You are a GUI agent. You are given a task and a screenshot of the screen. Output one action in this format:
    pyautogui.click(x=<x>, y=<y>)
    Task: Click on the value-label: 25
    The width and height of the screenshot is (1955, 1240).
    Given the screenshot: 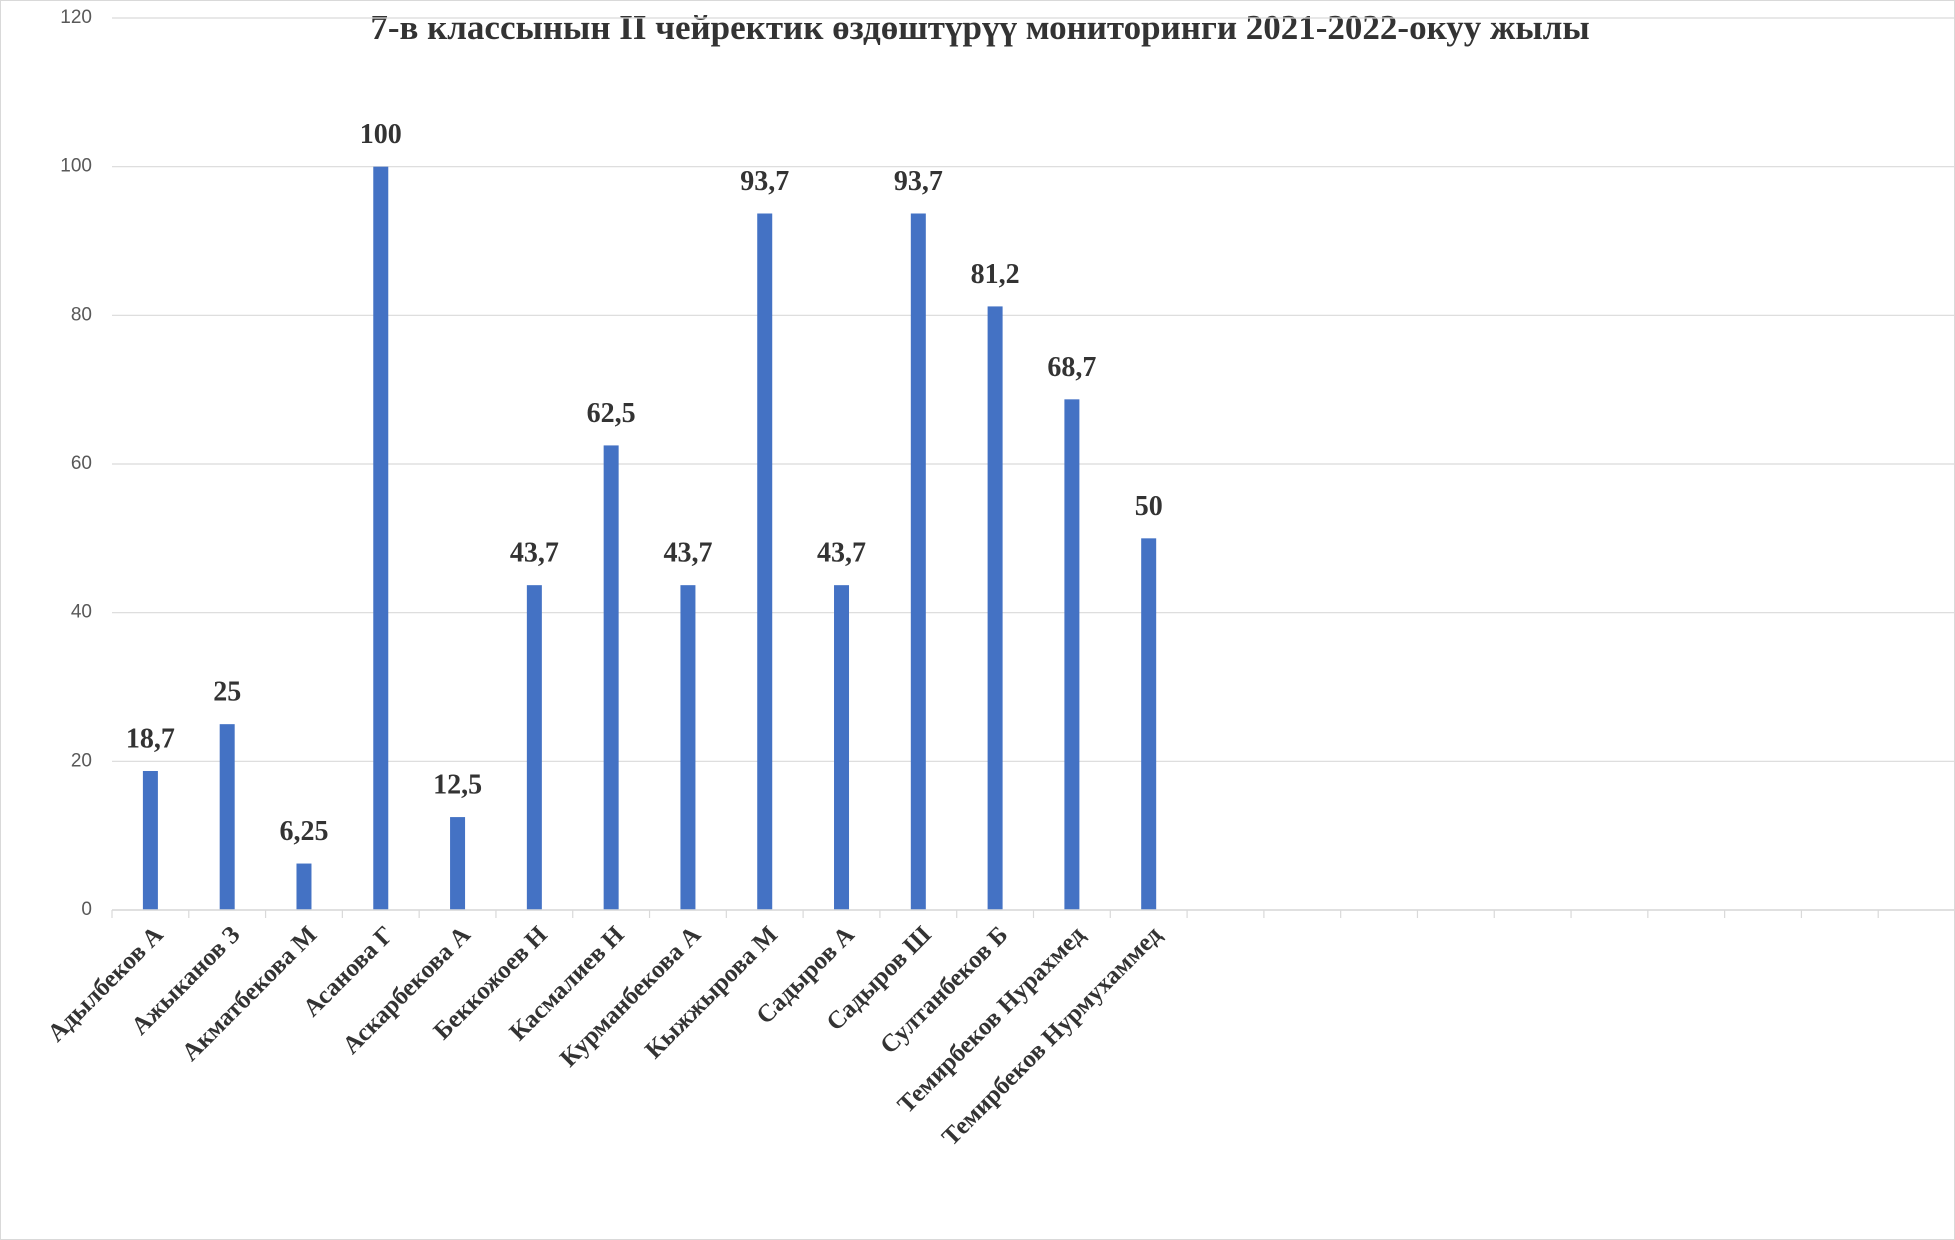 What is the action you would take?
    pyautogui.click(x=227, y=692)
    